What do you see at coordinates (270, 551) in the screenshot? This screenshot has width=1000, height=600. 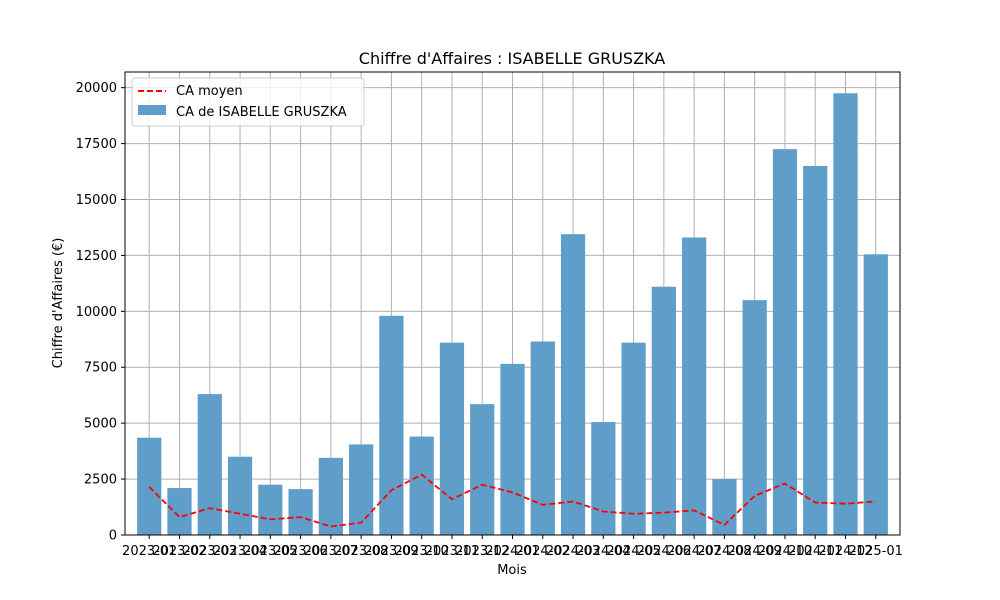 I see `x-tick-label: 2023-05` at bounding box center [270, 551].